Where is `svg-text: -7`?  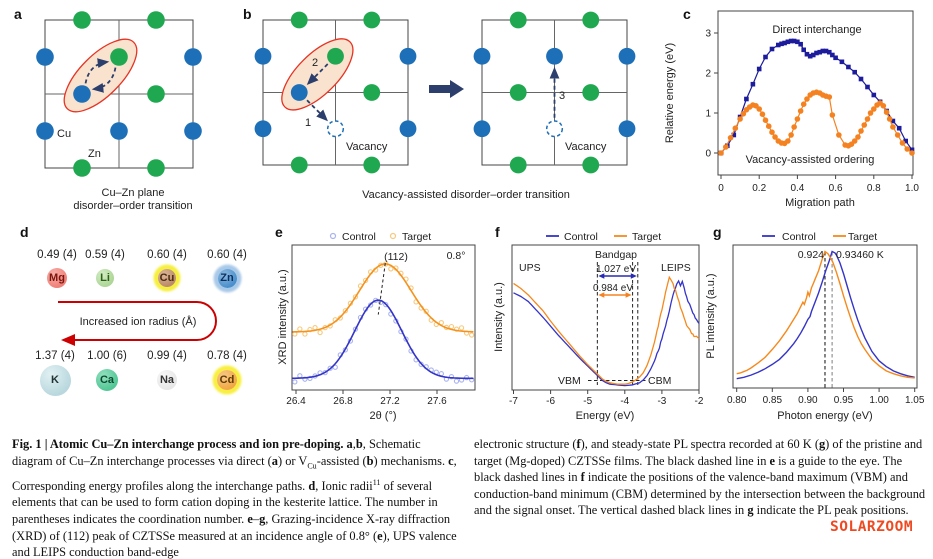
svg-text: -7 is located at coordinates (513, 401).